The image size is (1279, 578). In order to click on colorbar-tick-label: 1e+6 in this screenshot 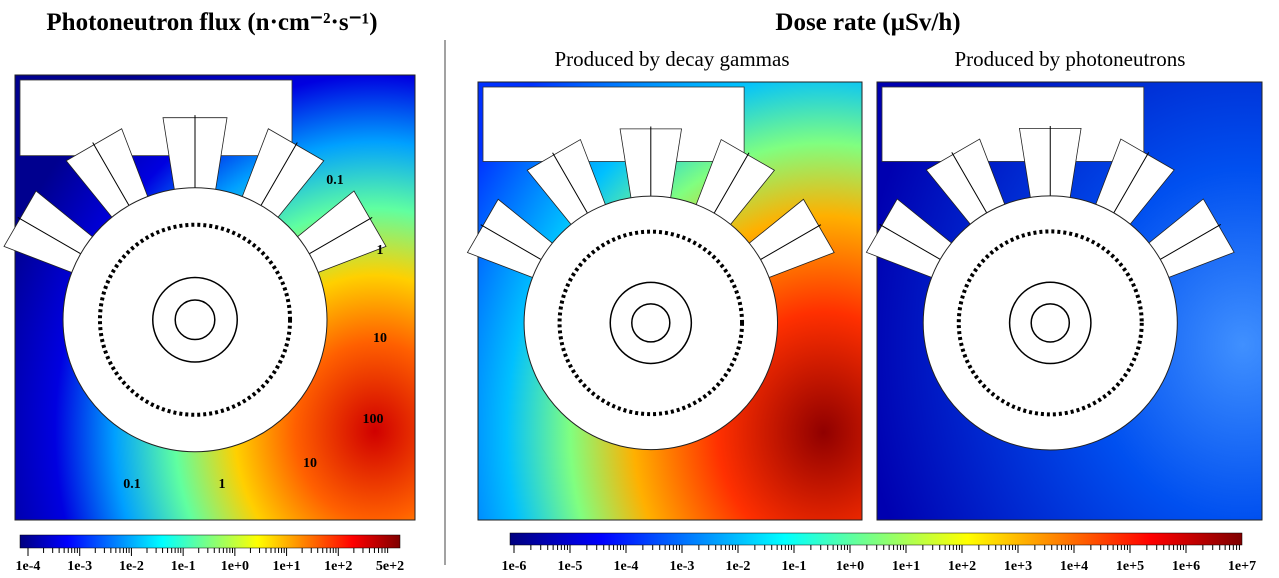, I will do `click(1186, 566)`.